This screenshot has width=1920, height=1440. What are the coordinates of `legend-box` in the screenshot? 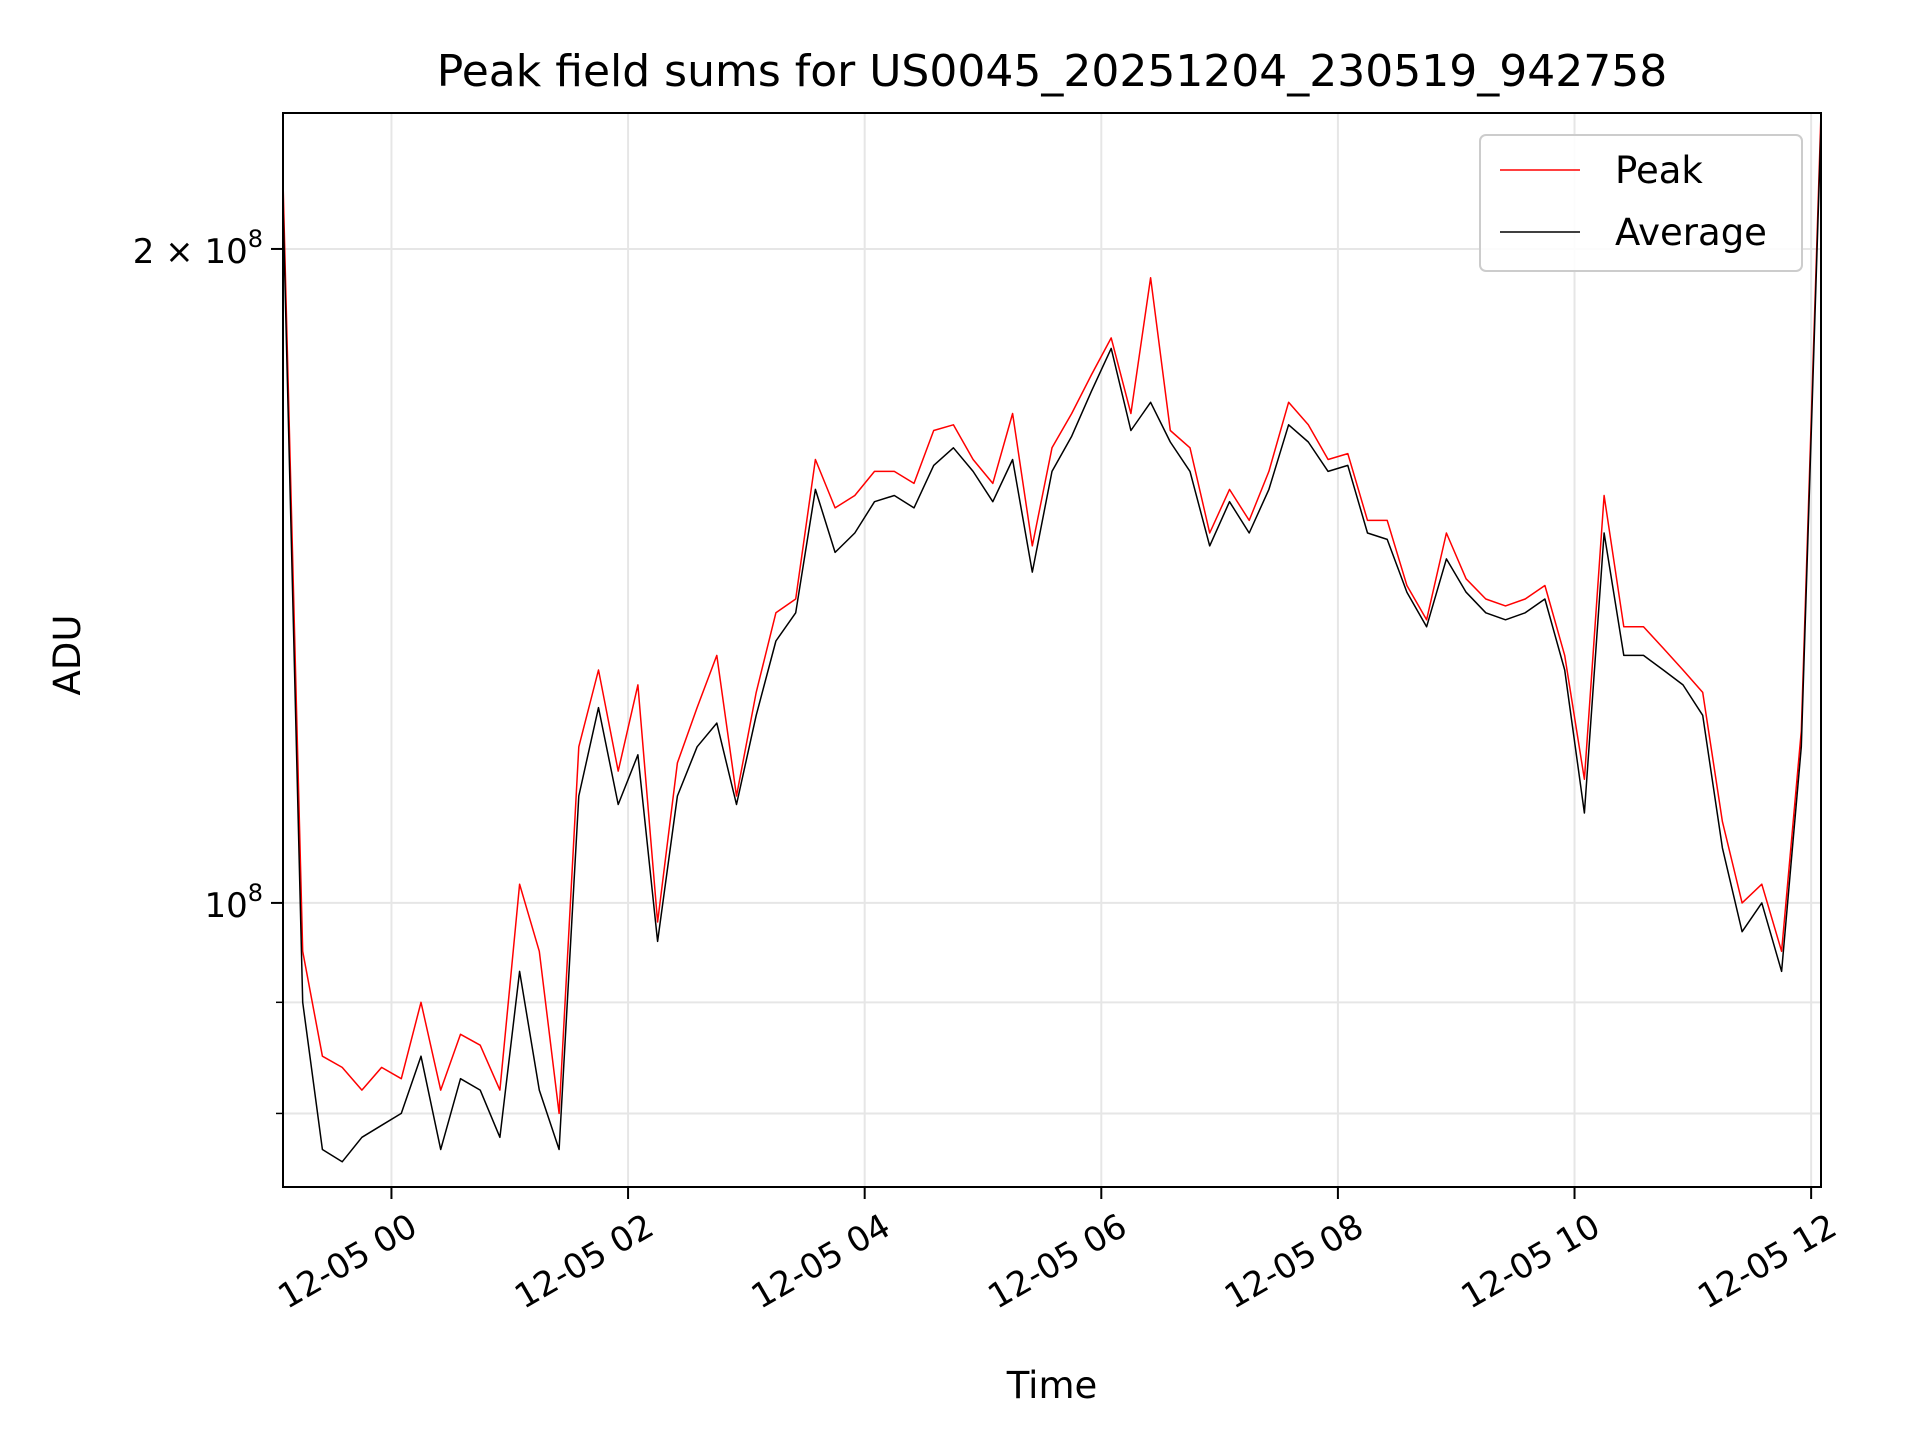 It's located at (1641, 203).